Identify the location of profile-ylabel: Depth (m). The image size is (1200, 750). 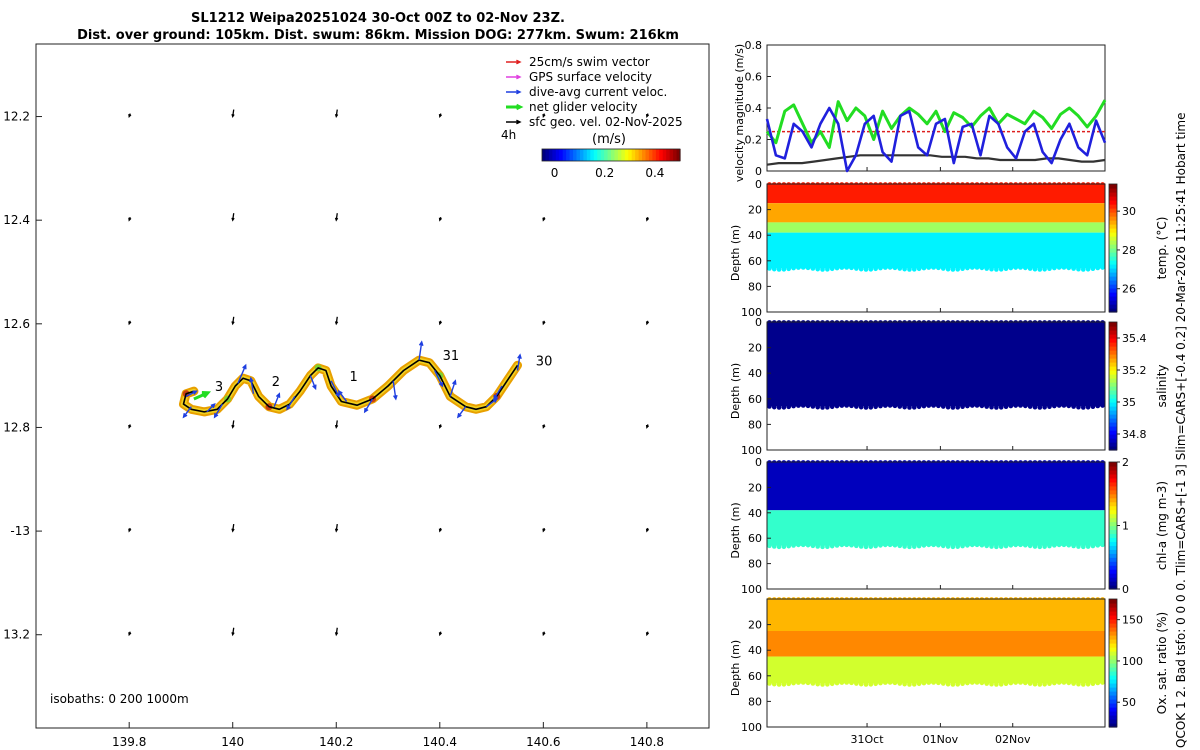
(735, 530).